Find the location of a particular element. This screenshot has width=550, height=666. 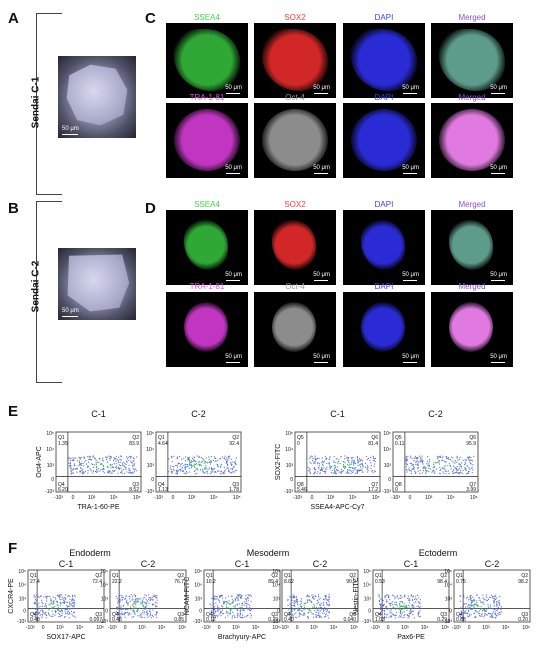

y-tick-label: 10⁵ is located at coordinates (150, 434).